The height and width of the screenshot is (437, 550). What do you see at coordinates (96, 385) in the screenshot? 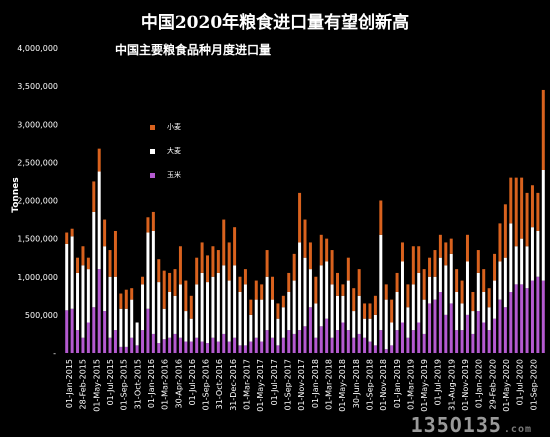
I see `x-tick-label: 01-May-2015` at bounding box center [96, 385].